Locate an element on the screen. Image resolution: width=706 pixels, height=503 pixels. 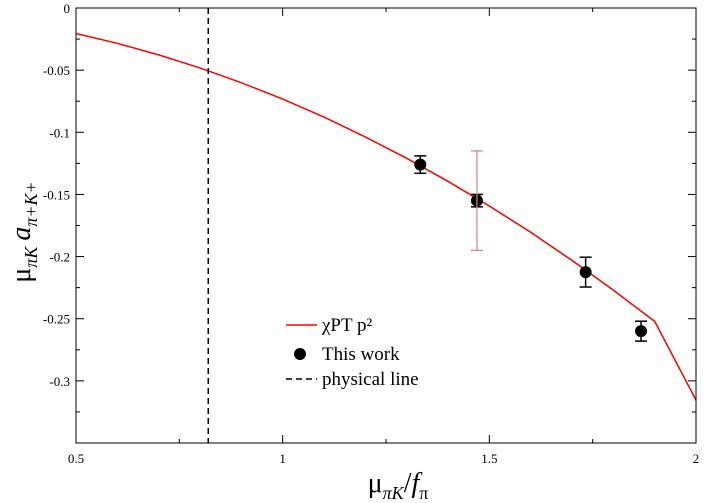
y-tick-label: -0.25 is located at coordinates (56, 319).